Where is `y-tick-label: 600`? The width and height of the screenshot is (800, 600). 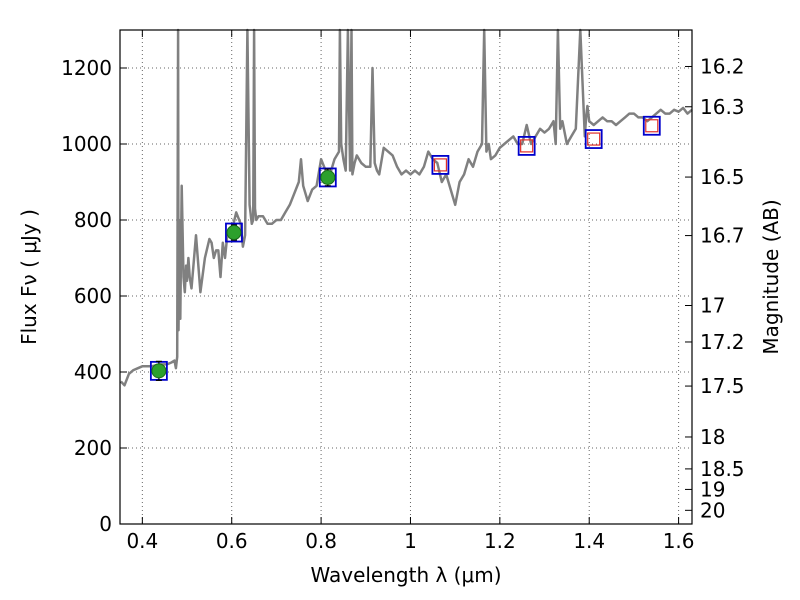 y-tick-label: 600 is located at coordinates (93, 296).